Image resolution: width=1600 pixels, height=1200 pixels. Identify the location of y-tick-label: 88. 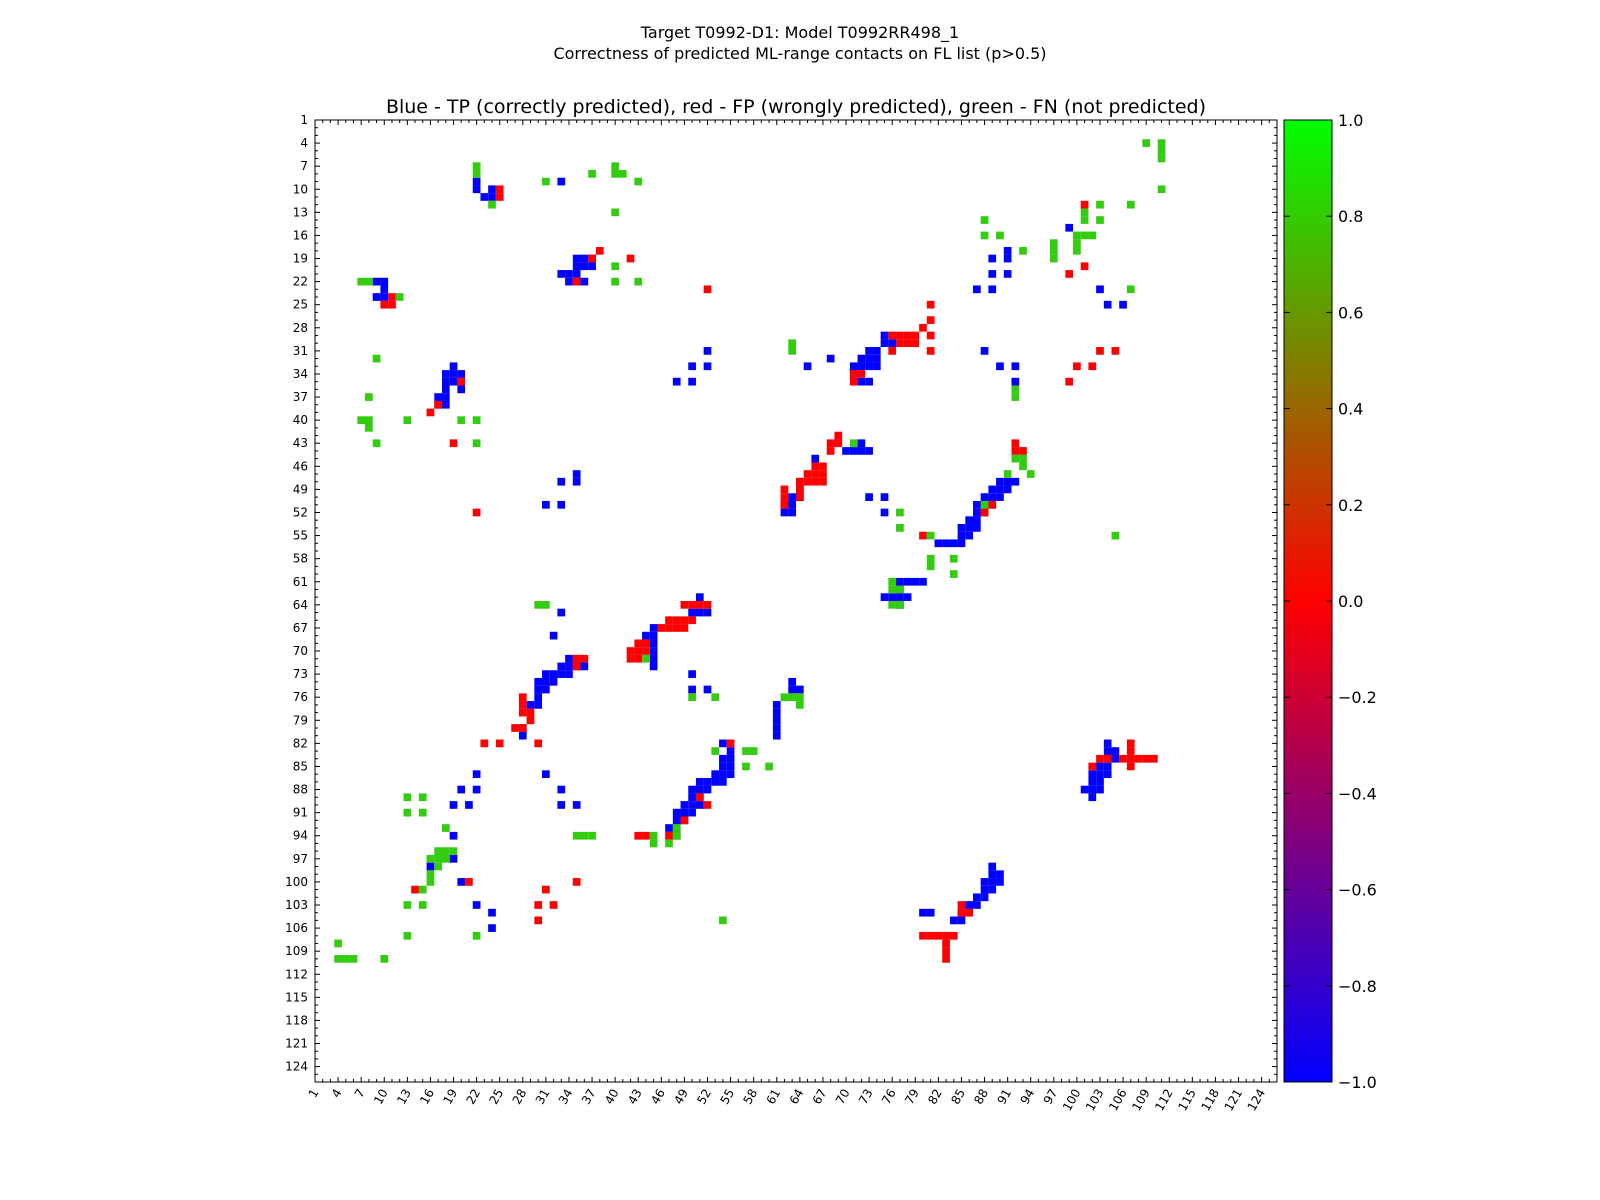
(300, 790).